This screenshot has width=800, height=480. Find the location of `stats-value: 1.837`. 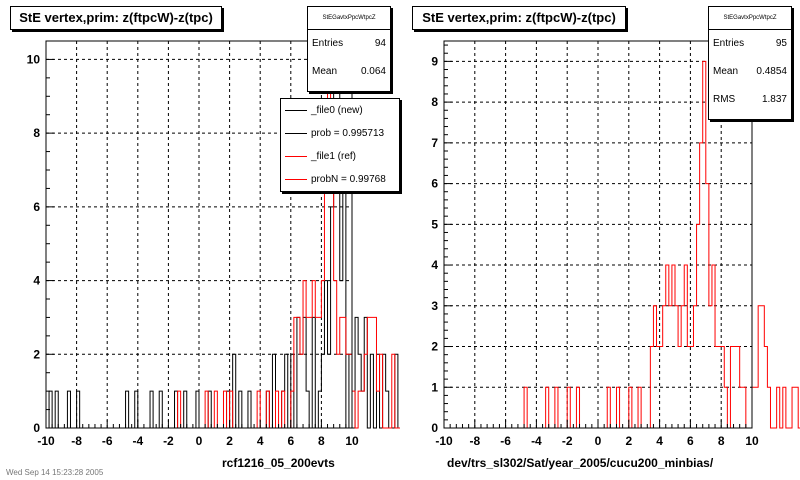

stats-value: 1.837 is located at coordinates (774, 99).